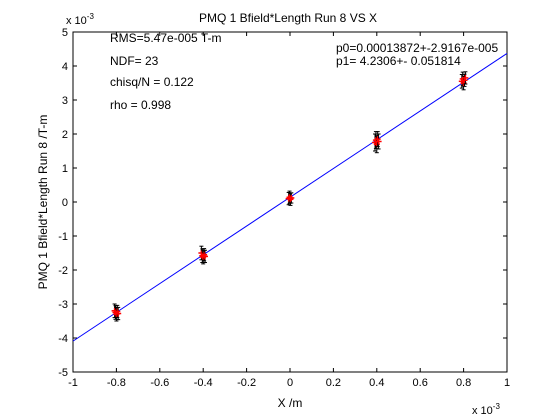  What do you see at coordinates (63, 305) in the screenshot?
I see `y-tick-label: -3` at bounding box center [63, 305].